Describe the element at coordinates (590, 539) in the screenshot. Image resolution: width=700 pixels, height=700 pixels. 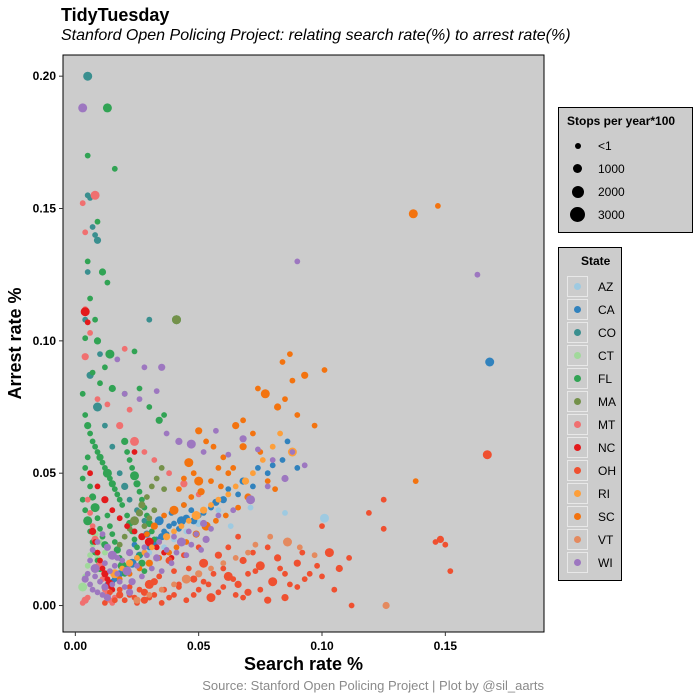
I see `state-legend-item-vt: VT` at that location.